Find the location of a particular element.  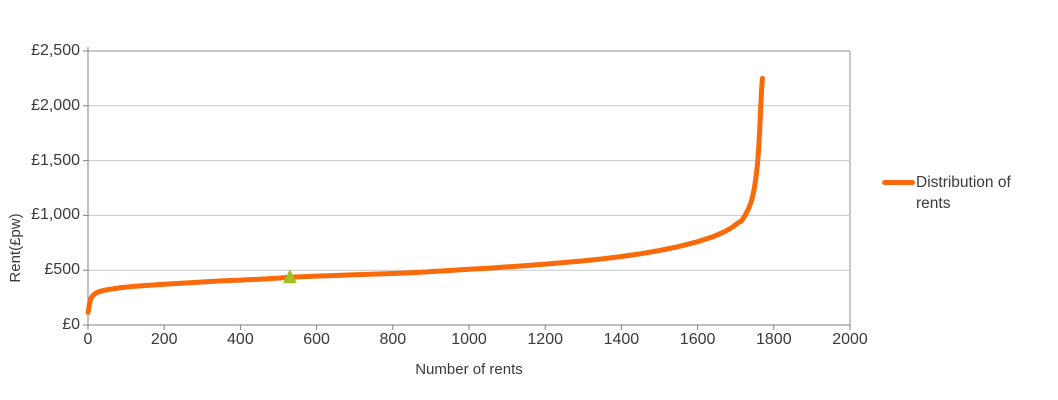

x-tick-label: 2000 is located at coordinates (850, 339).